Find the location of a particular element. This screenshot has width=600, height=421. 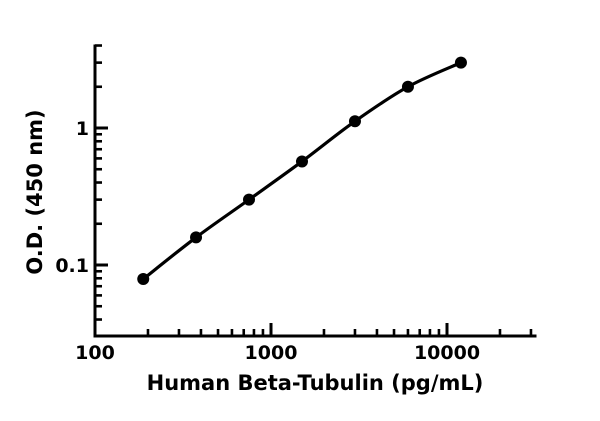

y-axis-ticks is located at coordinates (101, 182).